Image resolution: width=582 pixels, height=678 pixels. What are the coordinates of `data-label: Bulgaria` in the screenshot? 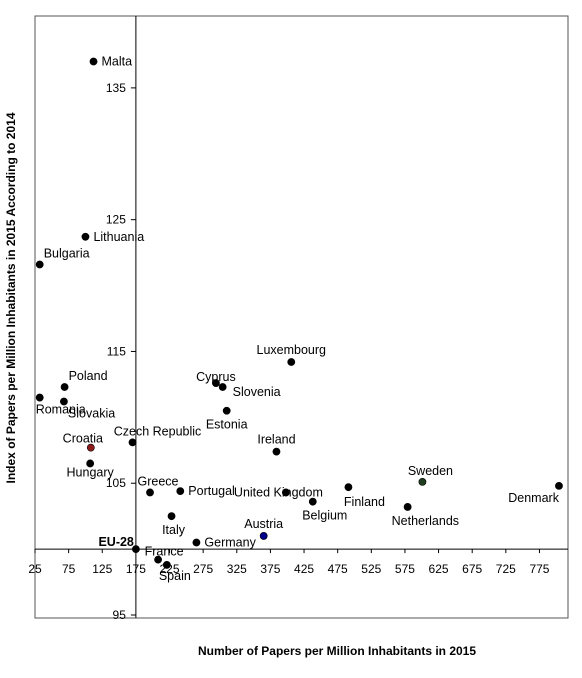 It's located at (67, 253).